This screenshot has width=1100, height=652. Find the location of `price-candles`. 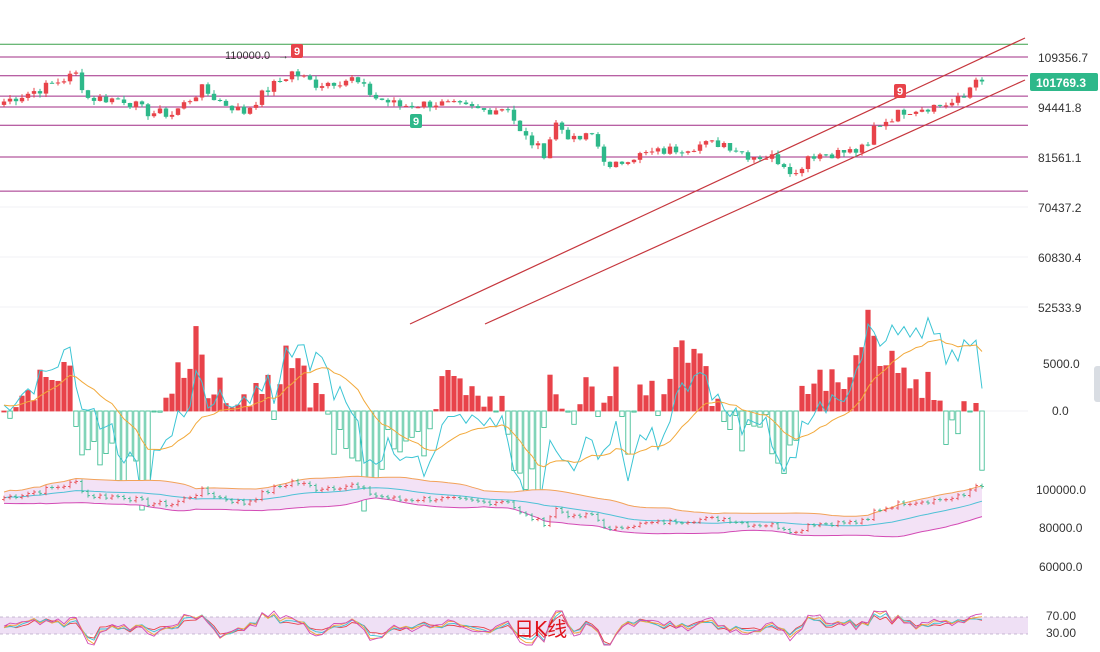

price-candles is located at coordinates (493, 122).